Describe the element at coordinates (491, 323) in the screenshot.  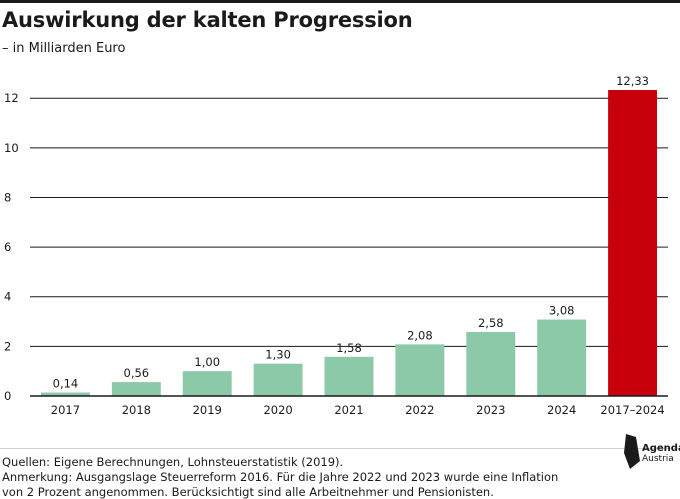
I see `value-label-2023: 2,58` at that location.